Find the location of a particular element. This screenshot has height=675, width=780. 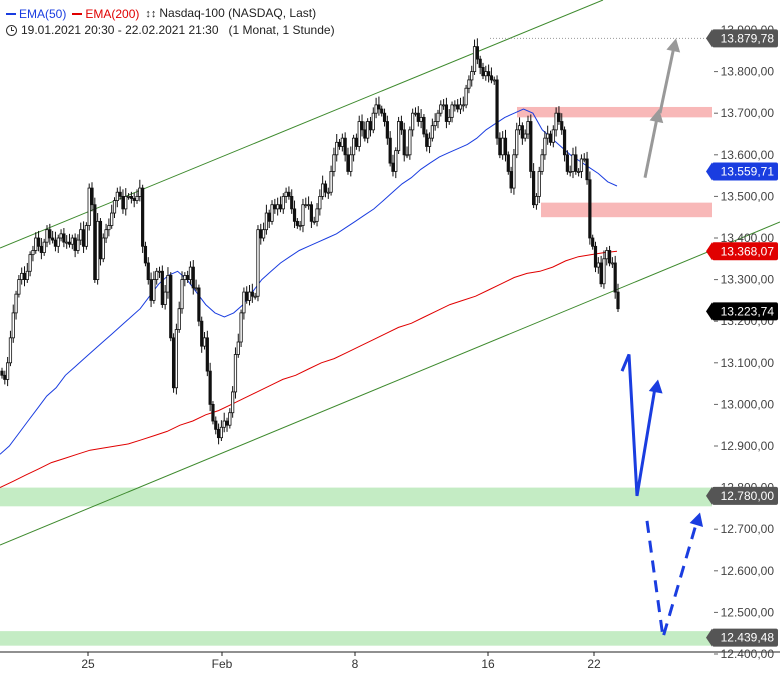

y-tick-label: 13.300,00 is located at coordinates (748, 280).